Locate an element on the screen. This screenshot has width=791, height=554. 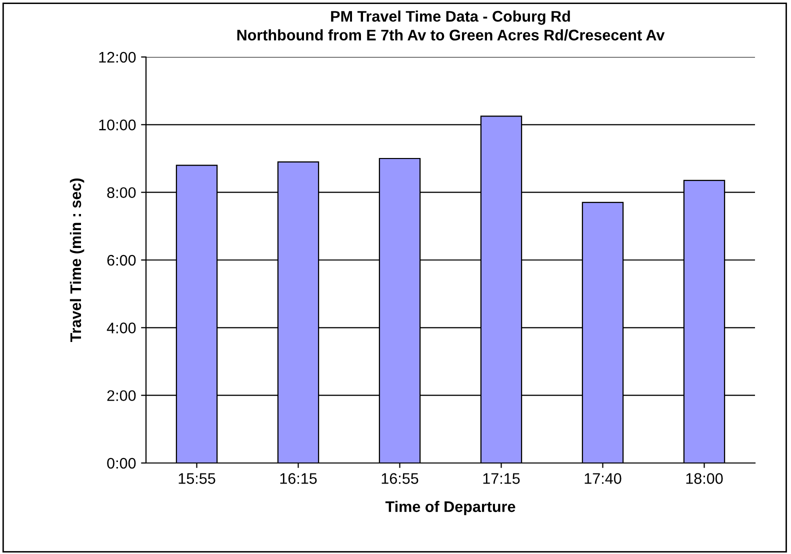
y-tick-label: 6:00 is located at coordinates (121, 260).